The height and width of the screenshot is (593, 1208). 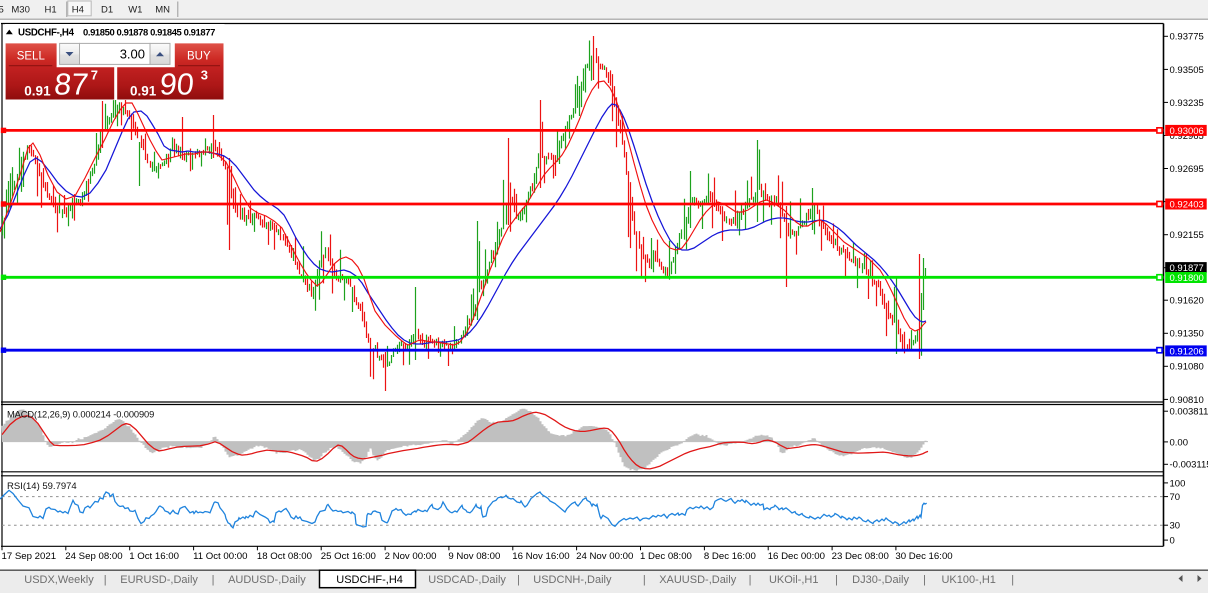 I want to click on svg-text: 0.92403, so click(x=1187, y=204).